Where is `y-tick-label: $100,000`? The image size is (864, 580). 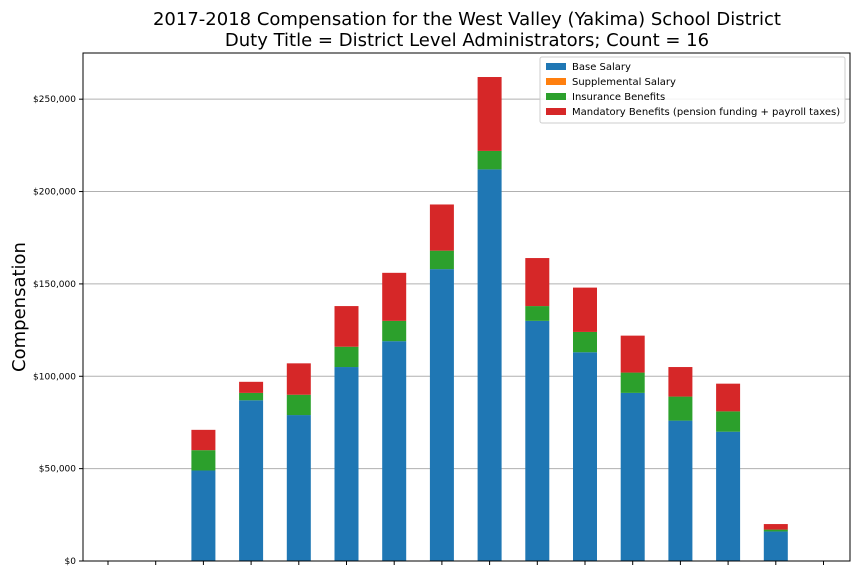
y-tick-label: $100,000 is located at coordinates (54, 377).